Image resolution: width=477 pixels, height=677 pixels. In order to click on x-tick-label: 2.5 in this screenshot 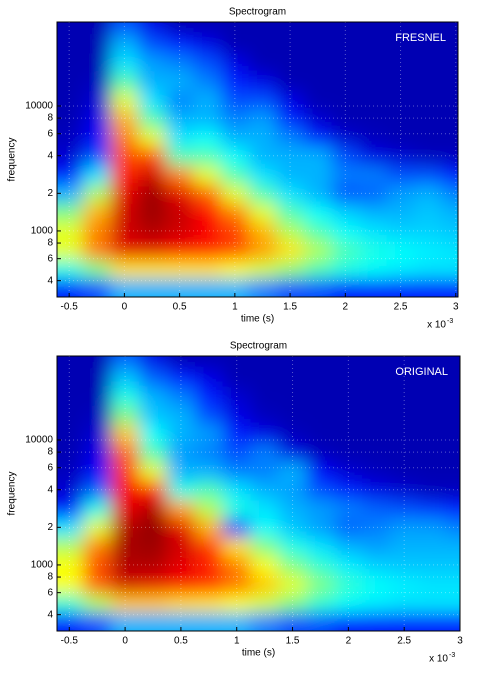, I will do `click(404, 641)`.